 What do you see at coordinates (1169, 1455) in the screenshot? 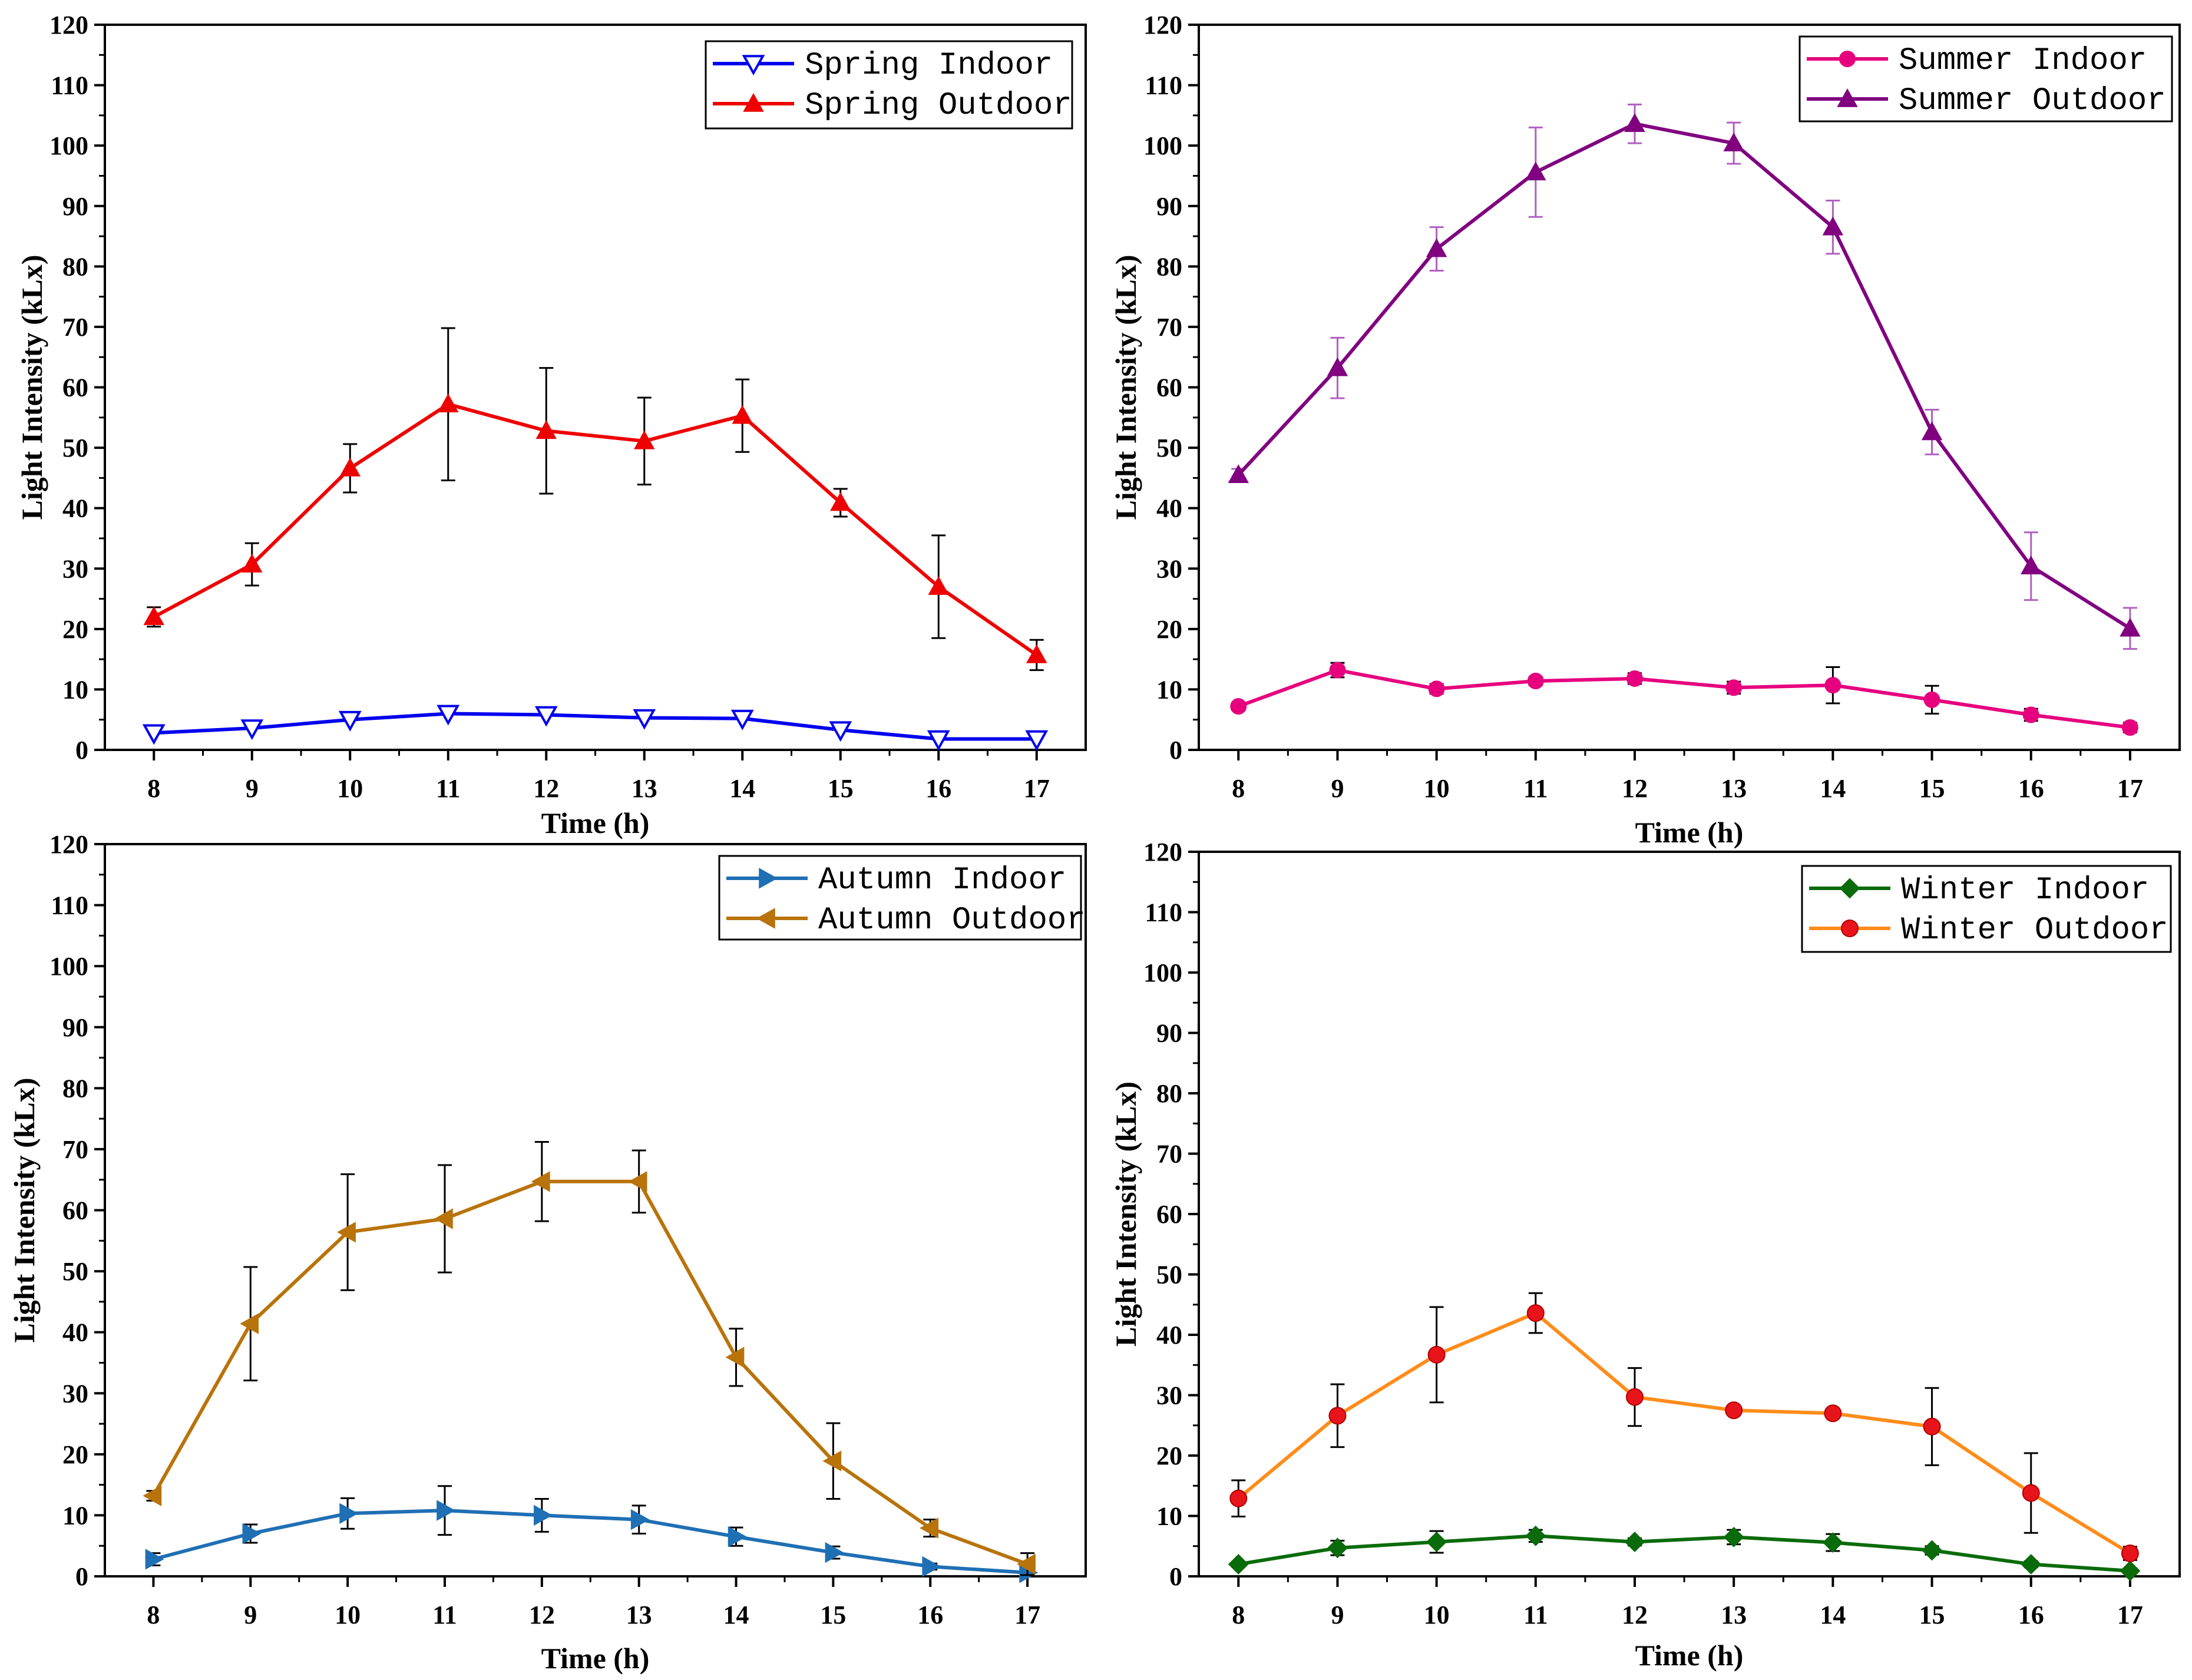
I see `y-tick-label-winter: 20` at bounding box center [1169, 1455].